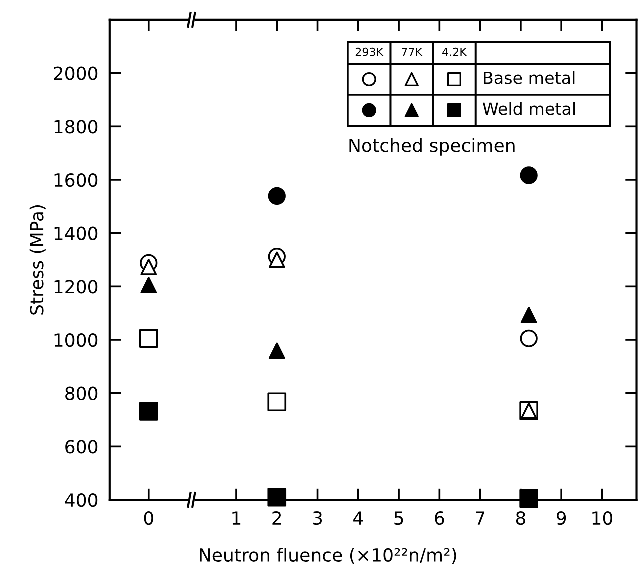  What do you see at coordinates (370, 52) in the screenshot?
I see `annotation: 293K` at bounding box center [370, 52].